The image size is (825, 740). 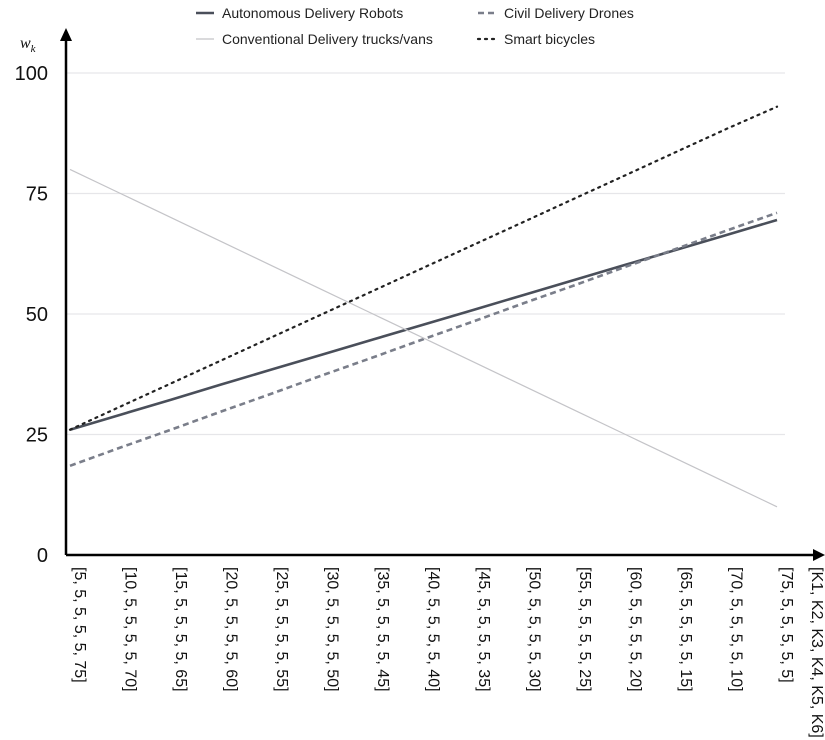 I want to click on y-tick-labels: 0 25 50 75 100, so click(x=31, y=315).